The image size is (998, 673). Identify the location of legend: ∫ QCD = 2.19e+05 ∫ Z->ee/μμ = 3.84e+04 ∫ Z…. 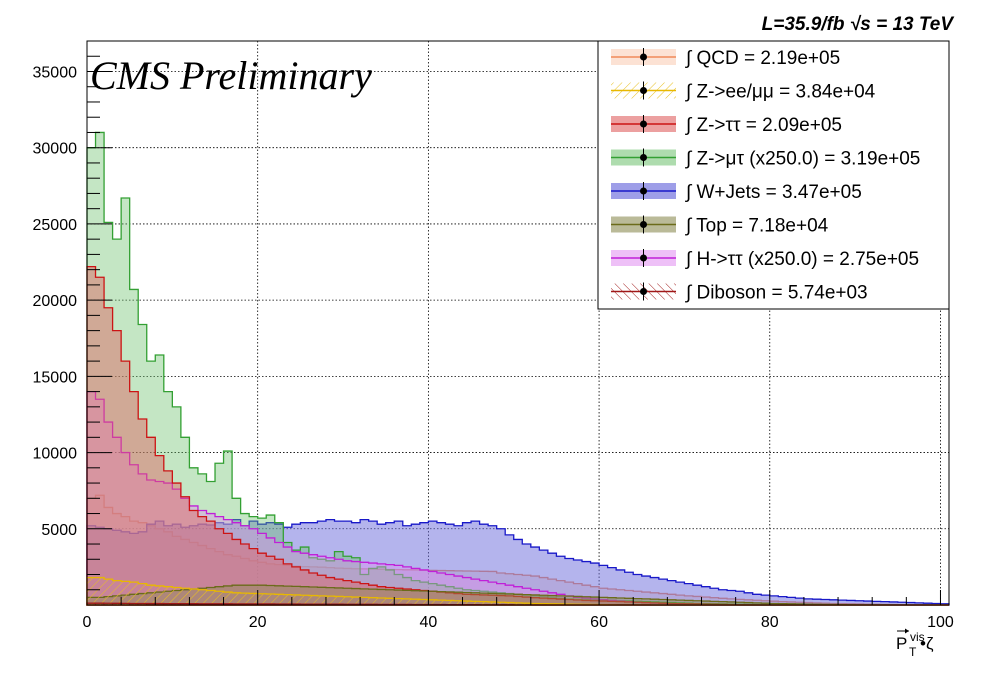
(773, 175).